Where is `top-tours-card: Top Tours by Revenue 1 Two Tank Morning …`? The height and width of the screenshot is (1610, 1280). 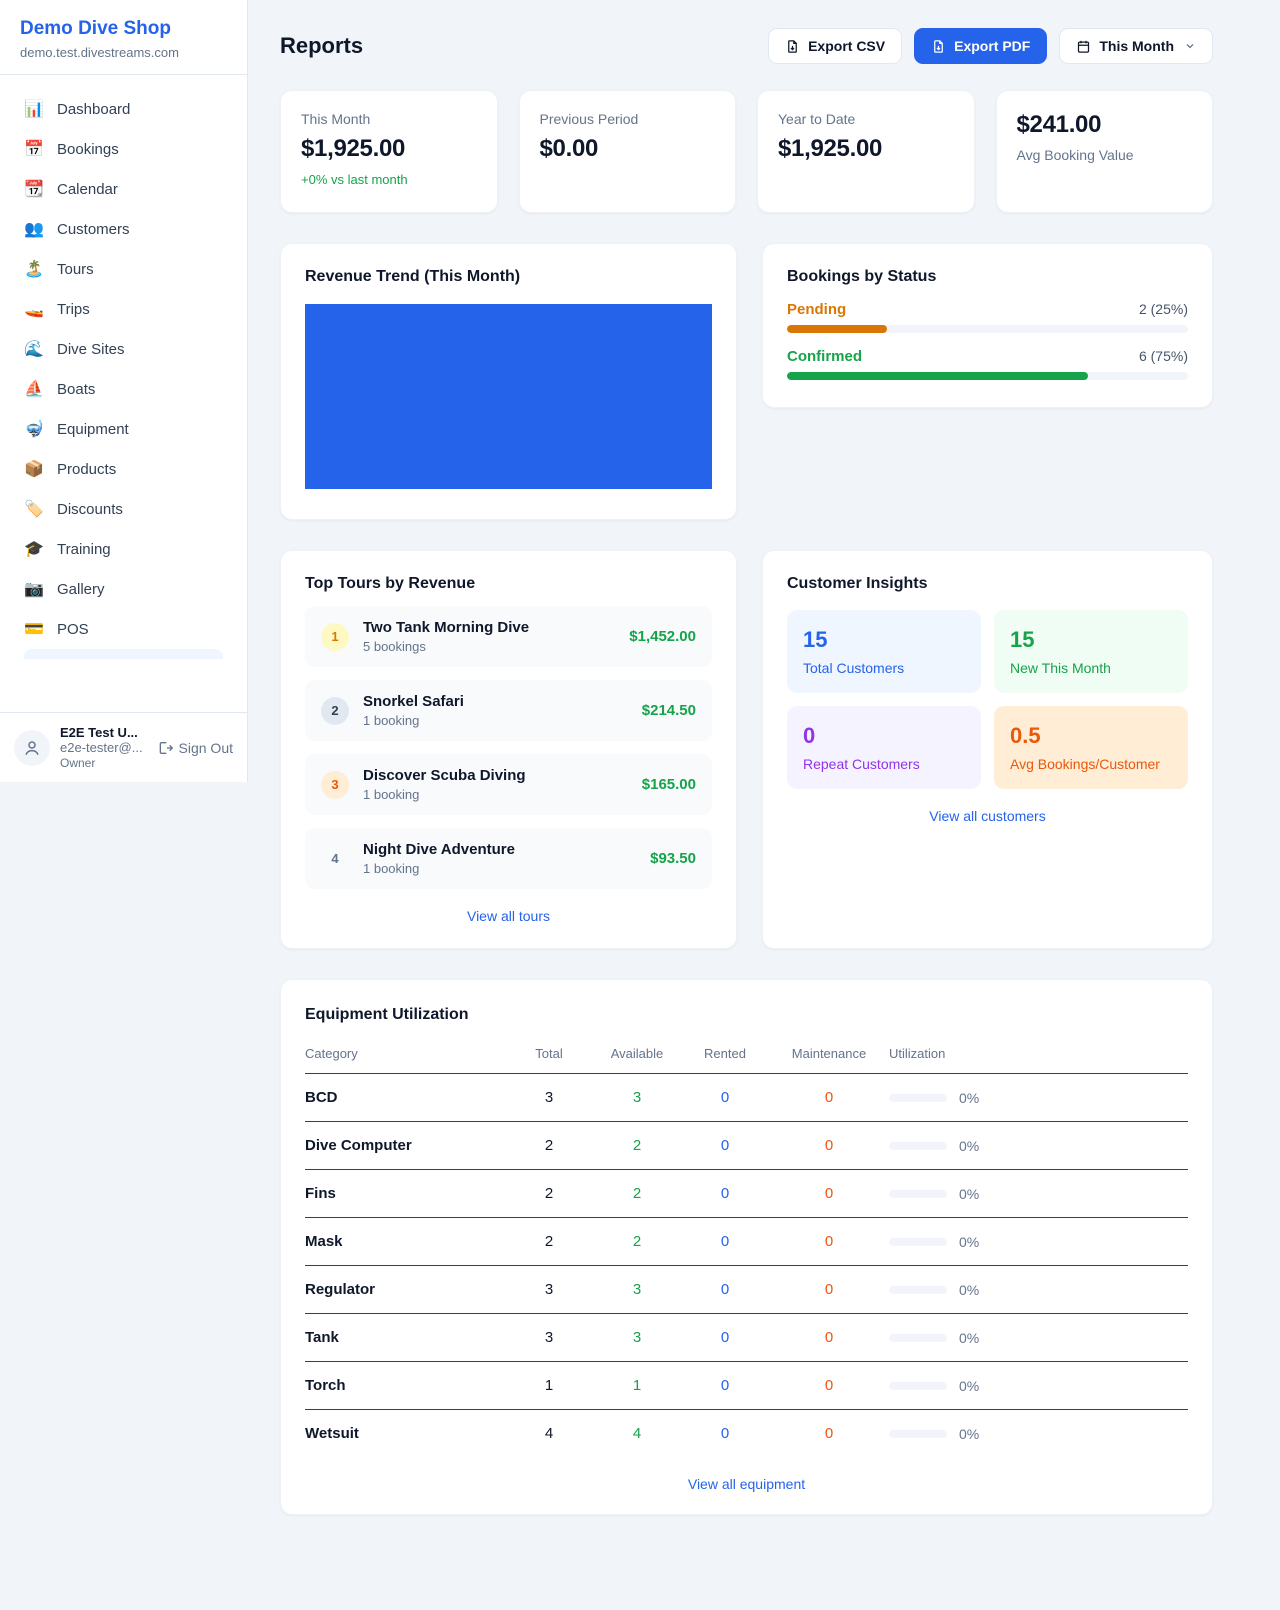 top-tours-card: Top Tours by Revenue 1 Two Tank Morning … is located at coordinates (508, 749).